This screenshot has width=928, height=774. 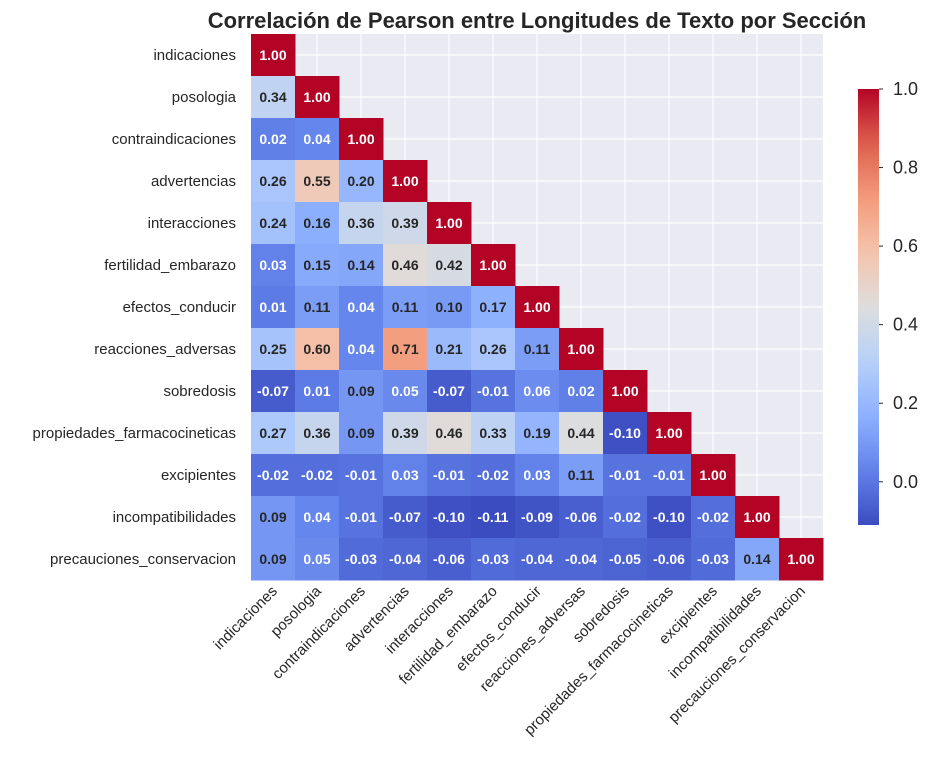 What do you see at coordinates (888, 302) in the screenshot?
I see `colorbar: 0.0 0.2 0.4 0.6 0.8 1.0` at bounding box center [888, 302].